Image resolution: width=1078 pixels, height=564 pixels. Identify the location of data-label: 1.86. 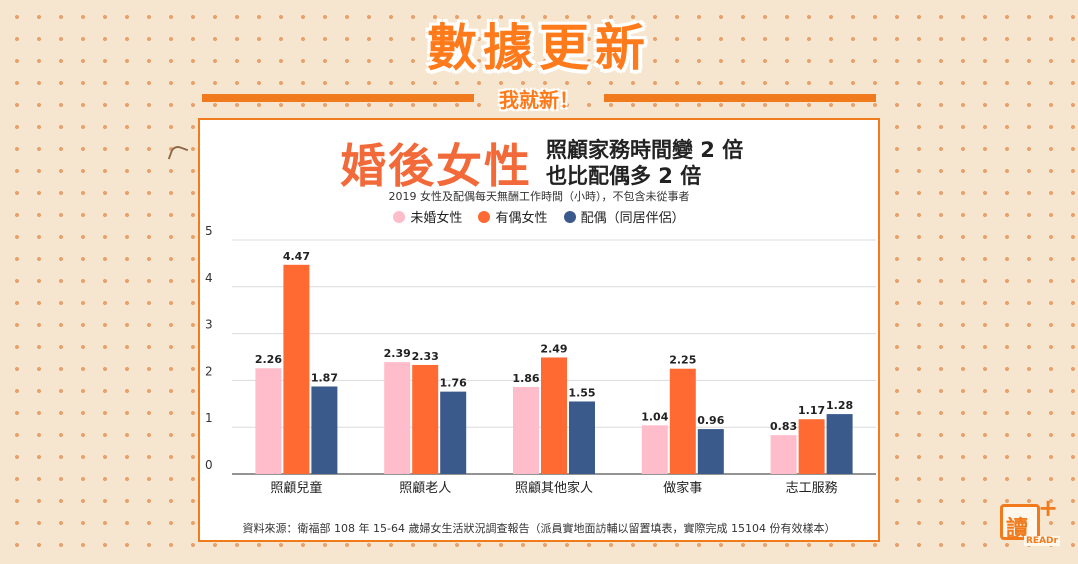
(525, 378).